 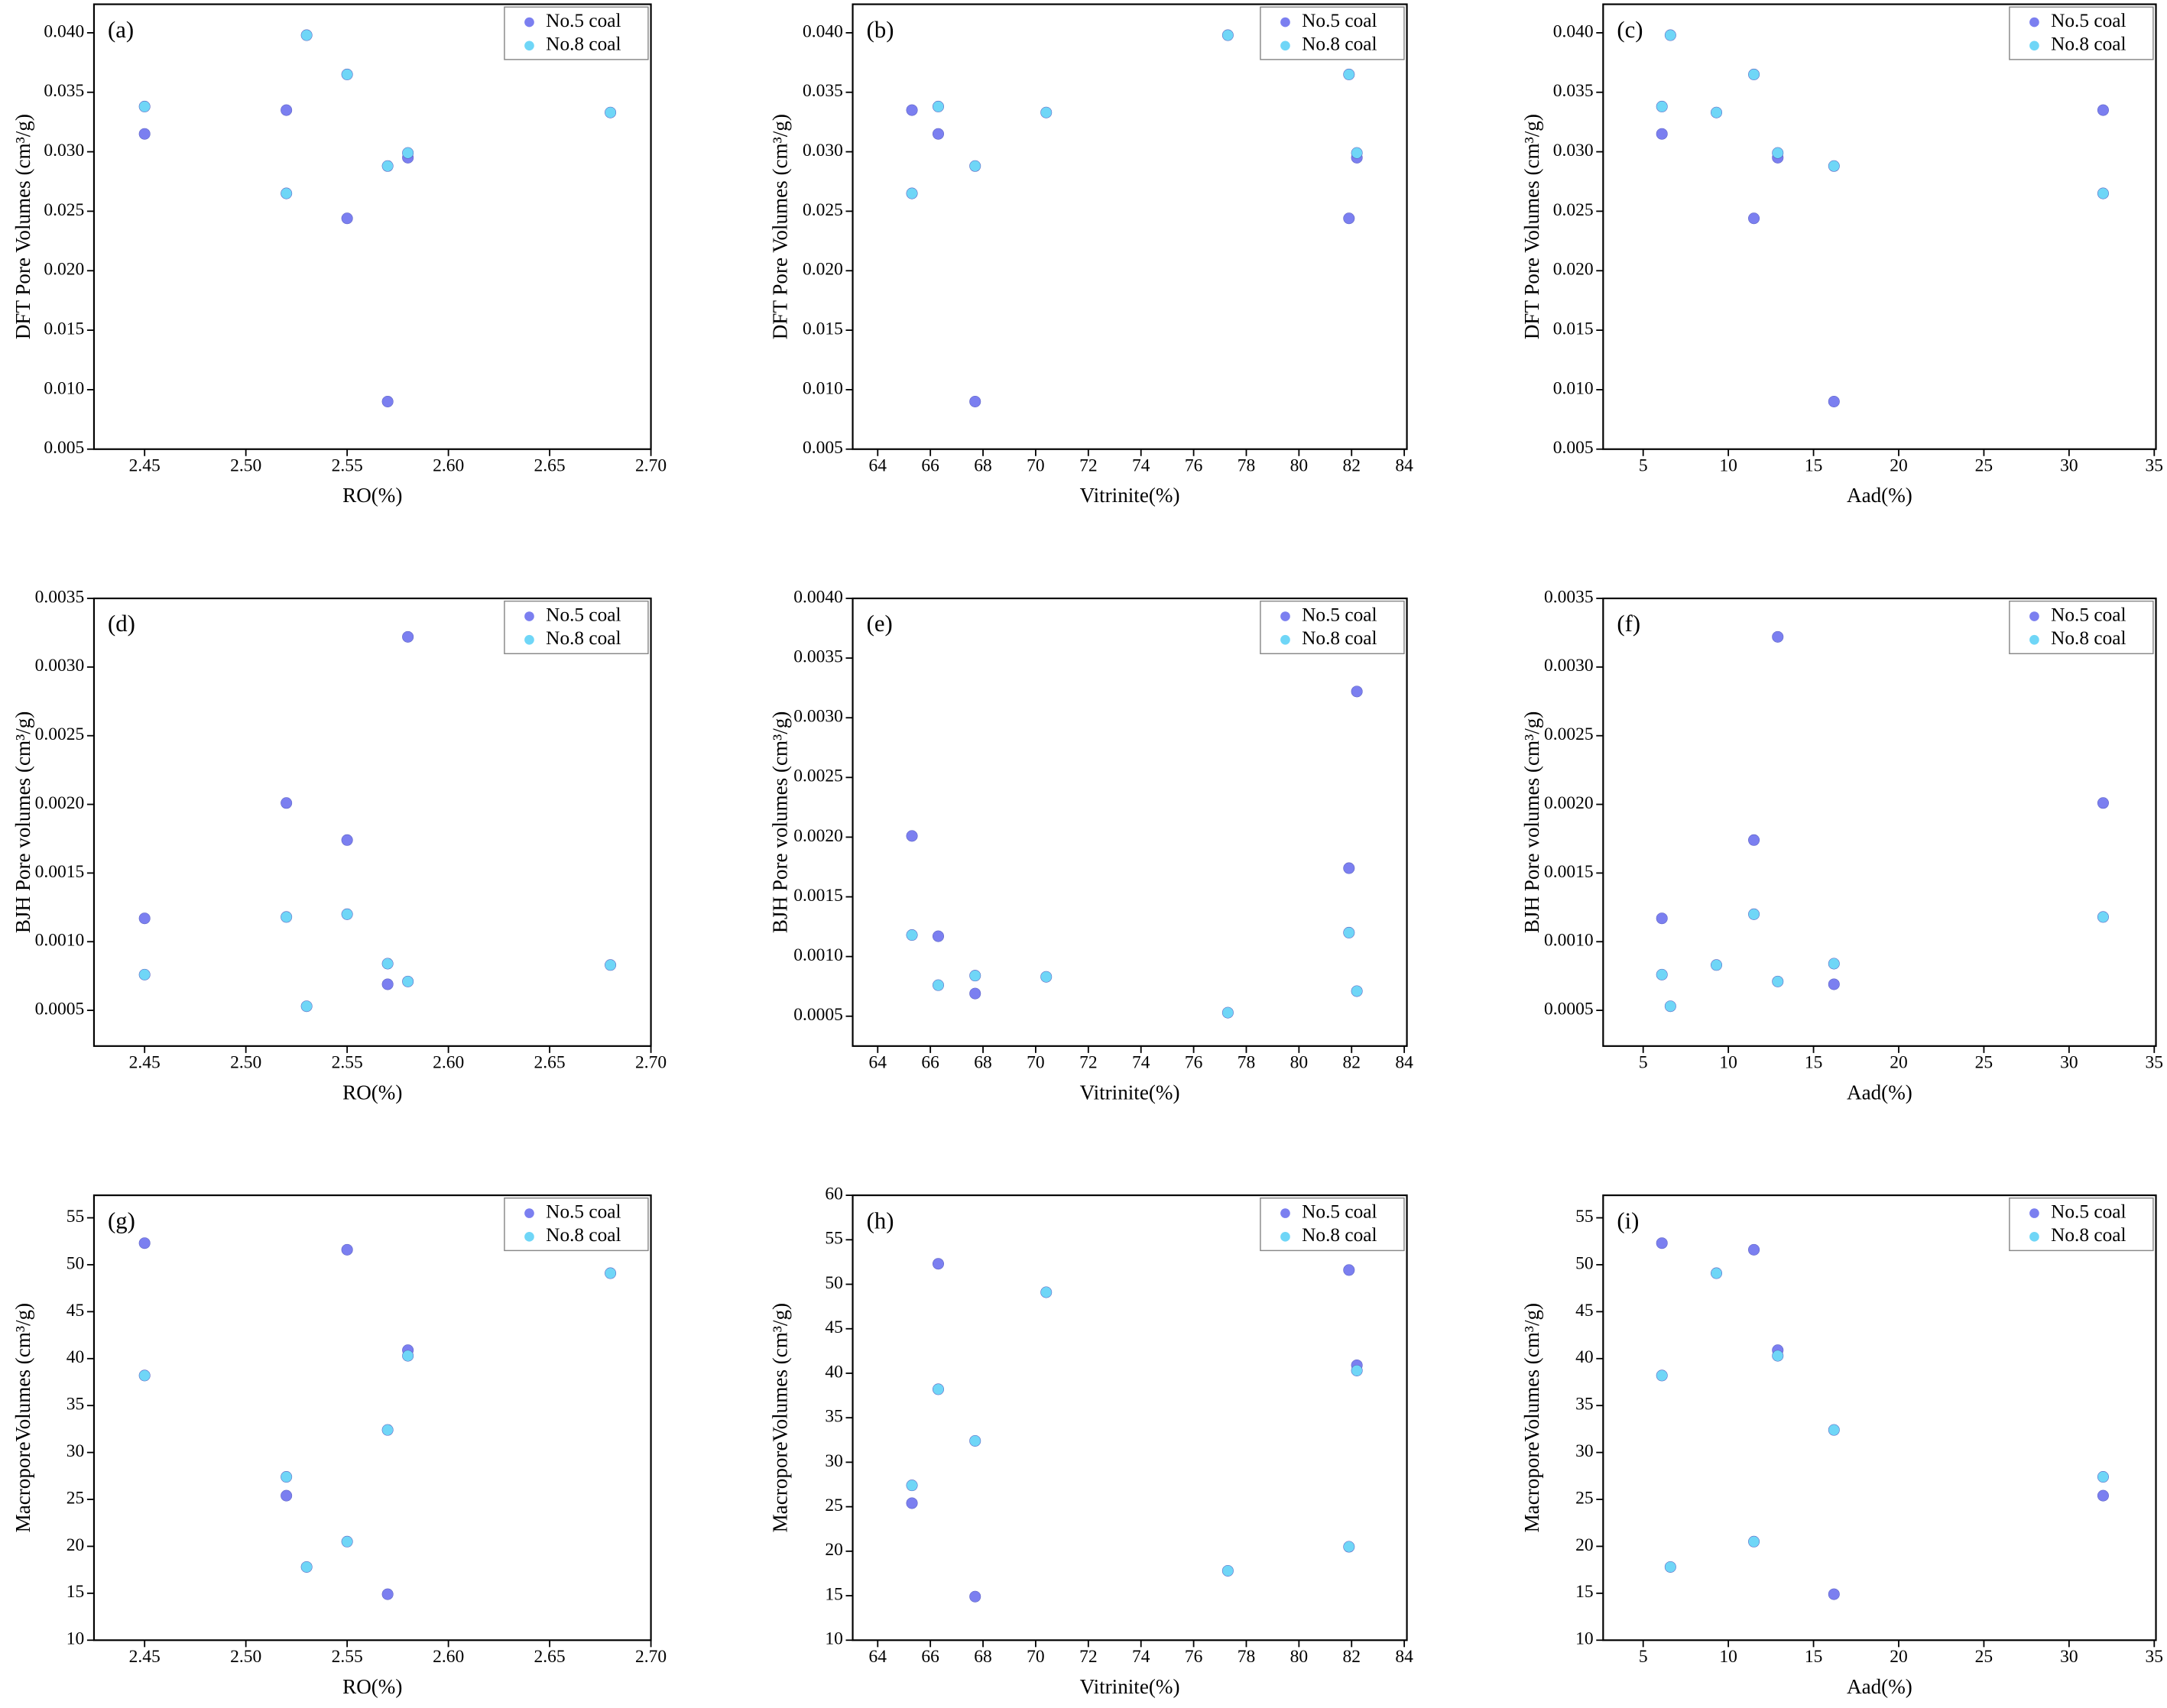 What do you see at coordinates (1879, 1418) in the screenshot?
I see `plot-frame` at bounding box center [1879, 1418].